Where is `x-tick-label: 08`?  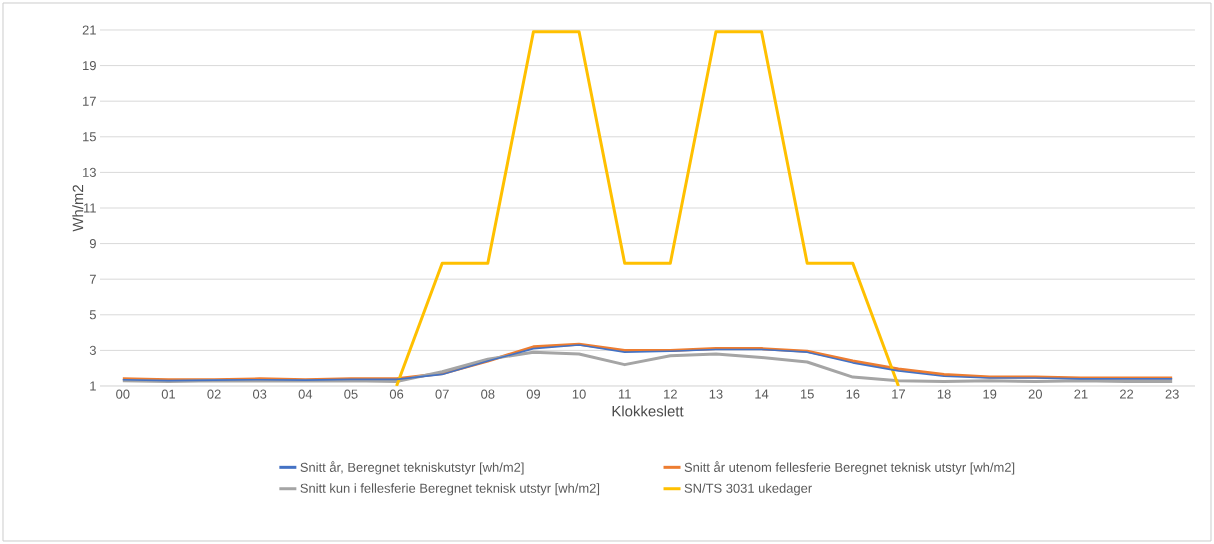 x-tick-label: 08 is located at coordinates (488, 394).